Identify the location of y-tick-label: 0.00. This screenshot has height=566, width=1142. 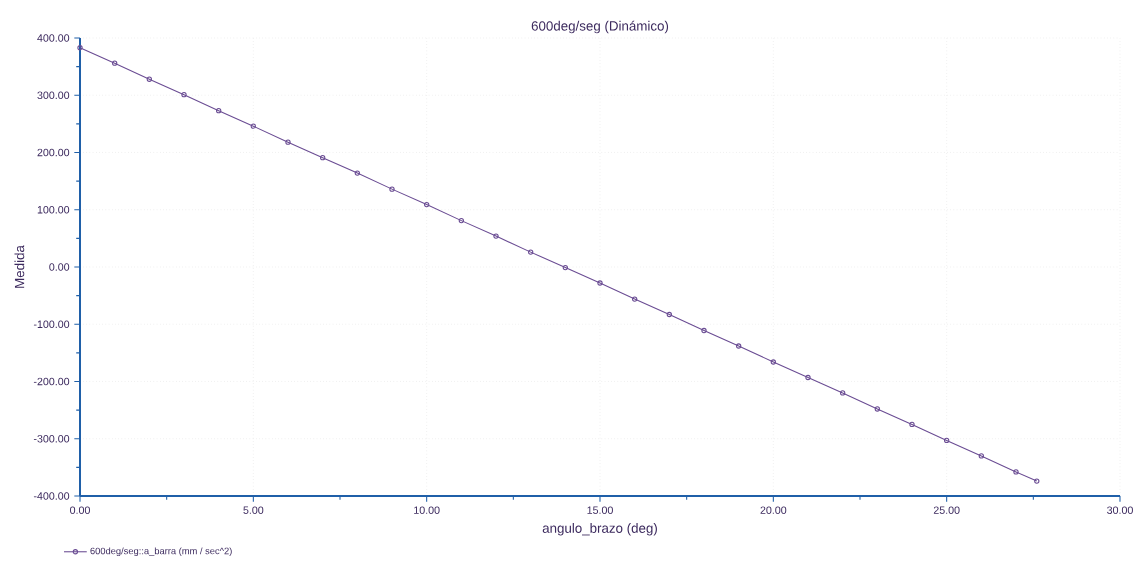
(59, 267).